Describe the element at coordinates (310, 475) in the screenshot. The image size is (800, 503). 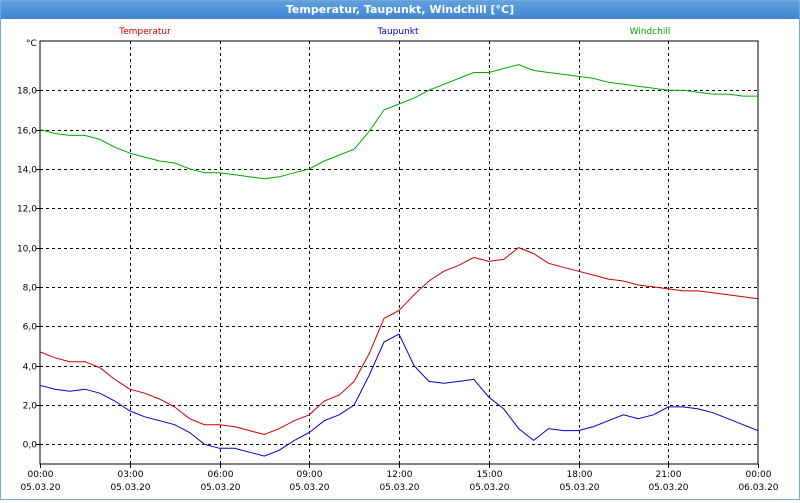
I see `x-tick-label-time: 09:00` at that location.